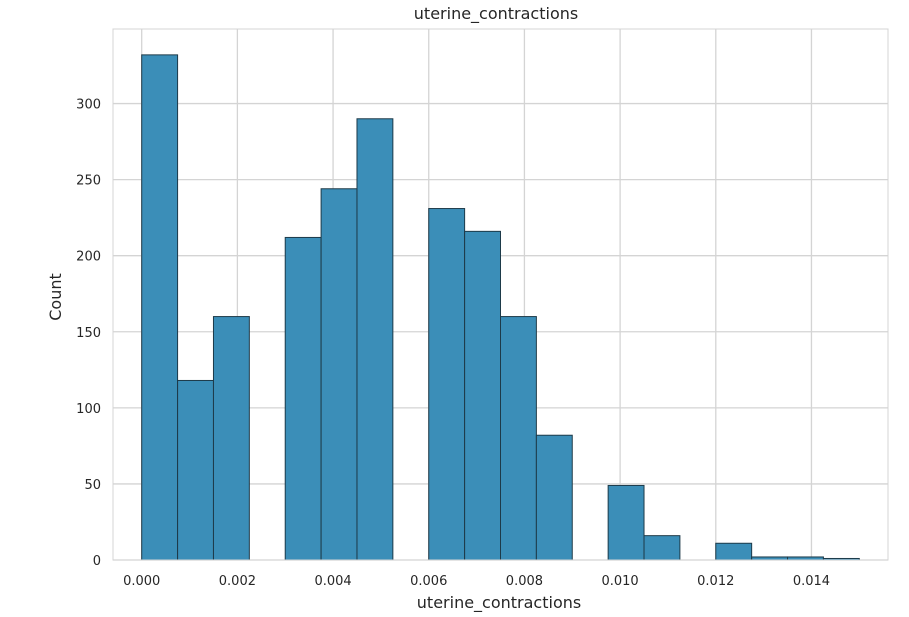 The image size is (909, 617). What do you see at coordinates (332, 581) in the screenshot?
I see `x-tick-label: 0.004` at bounding box center [332, 581].